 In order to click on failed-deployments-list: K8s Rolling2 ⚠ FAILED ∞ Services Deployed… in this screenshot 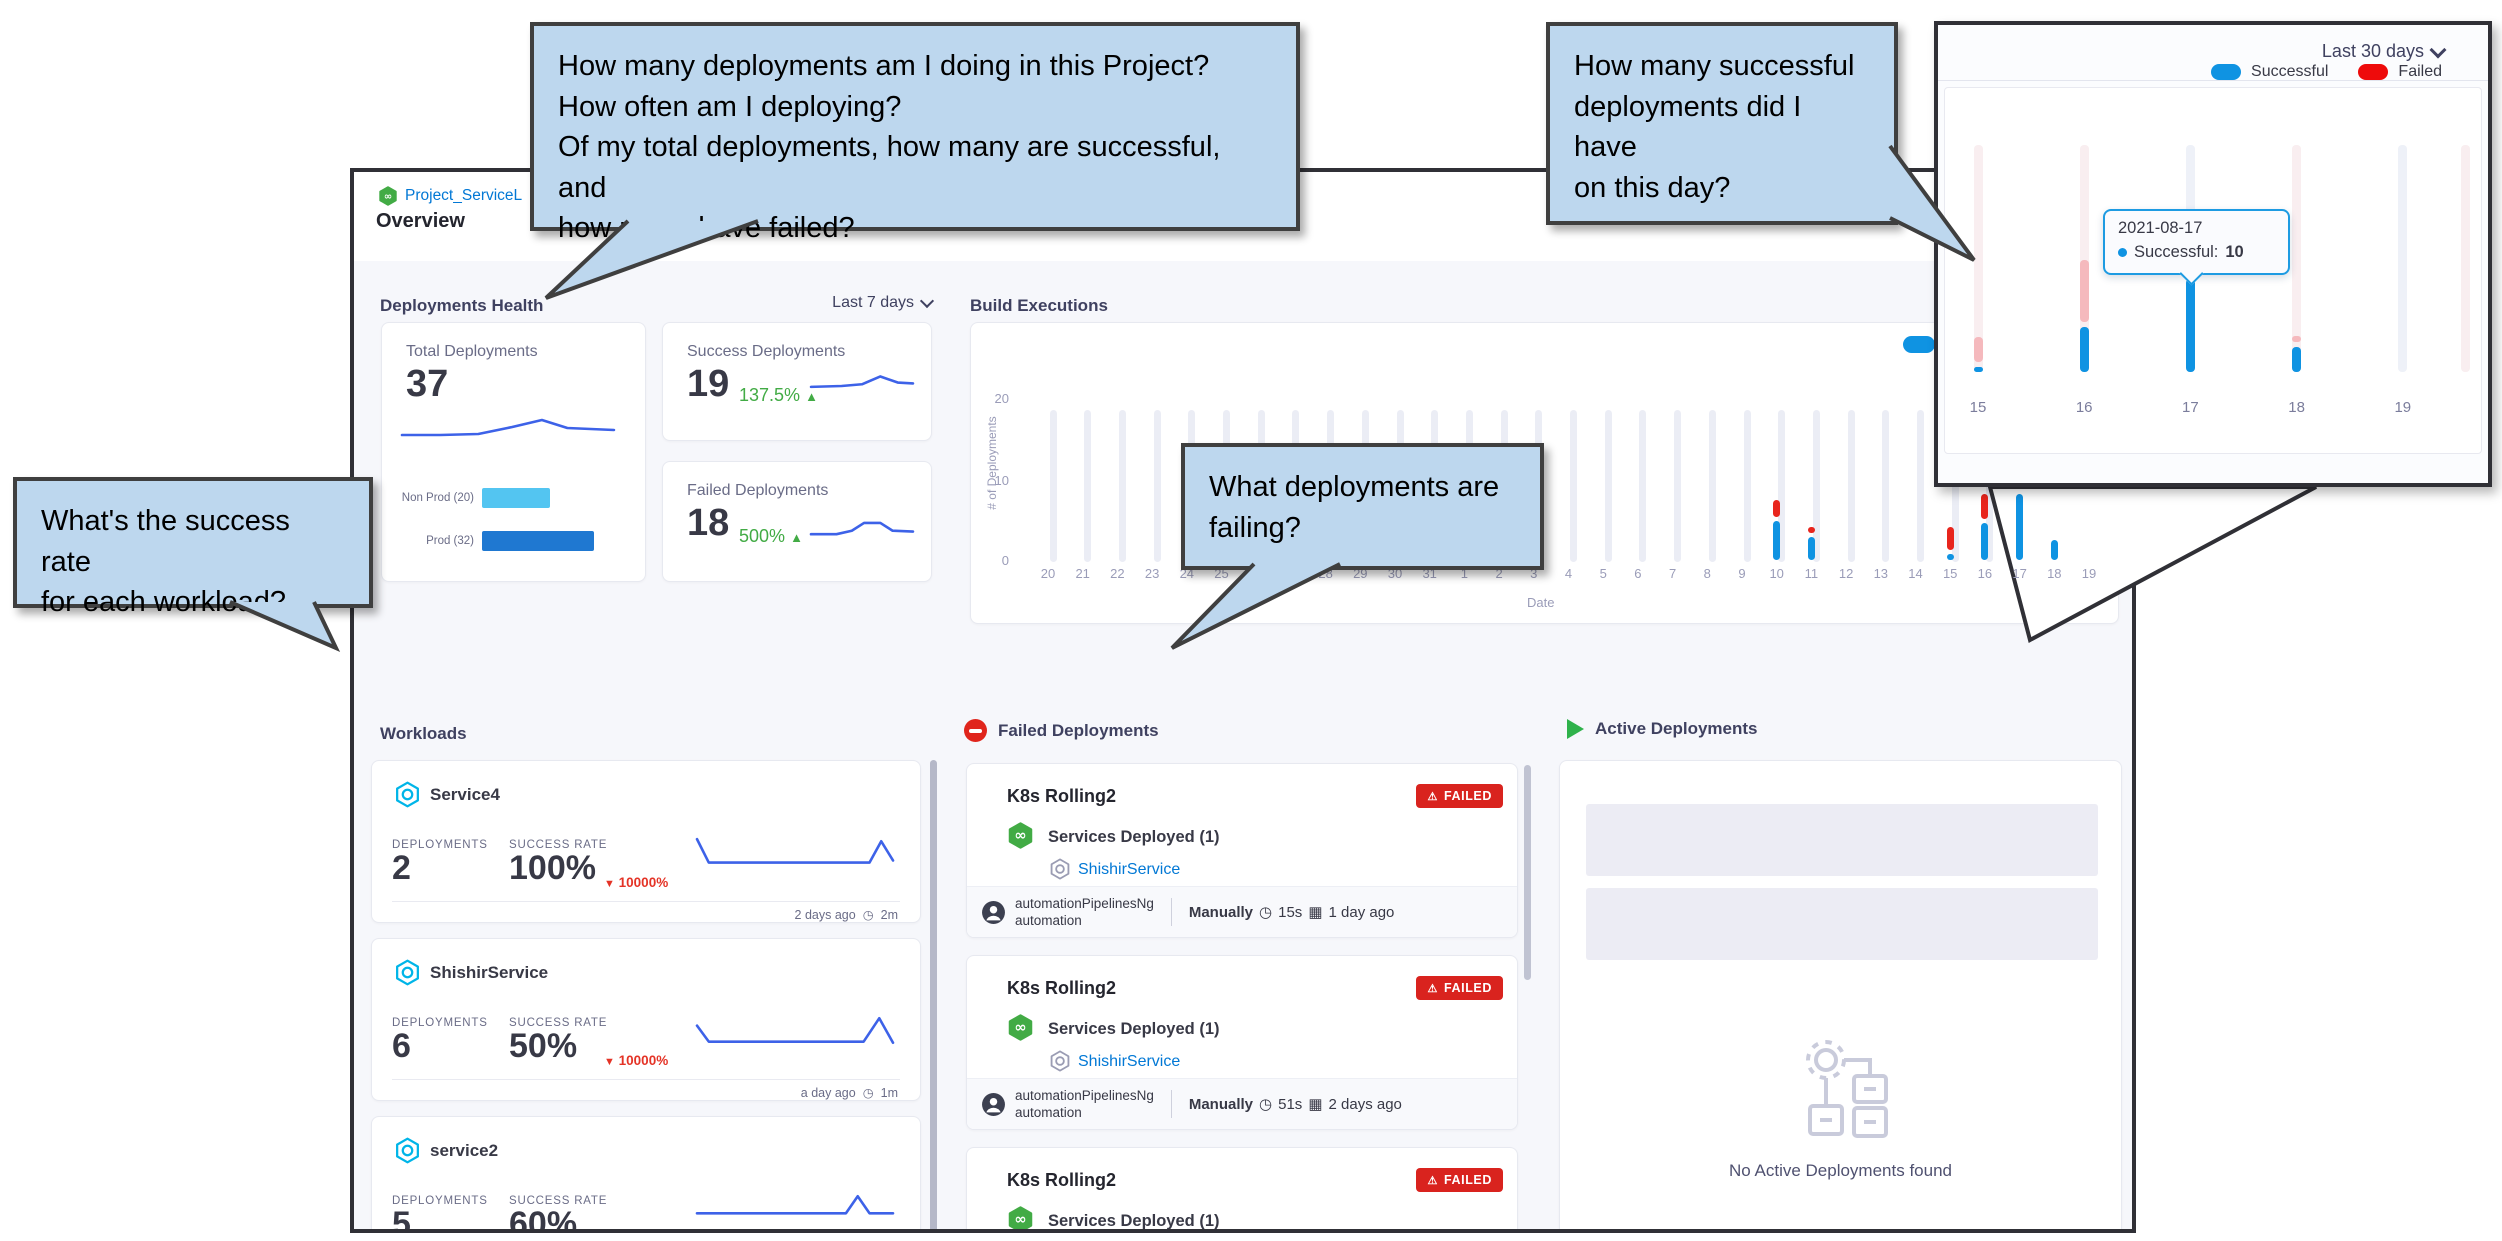, I will do `click(1242, 996)`.